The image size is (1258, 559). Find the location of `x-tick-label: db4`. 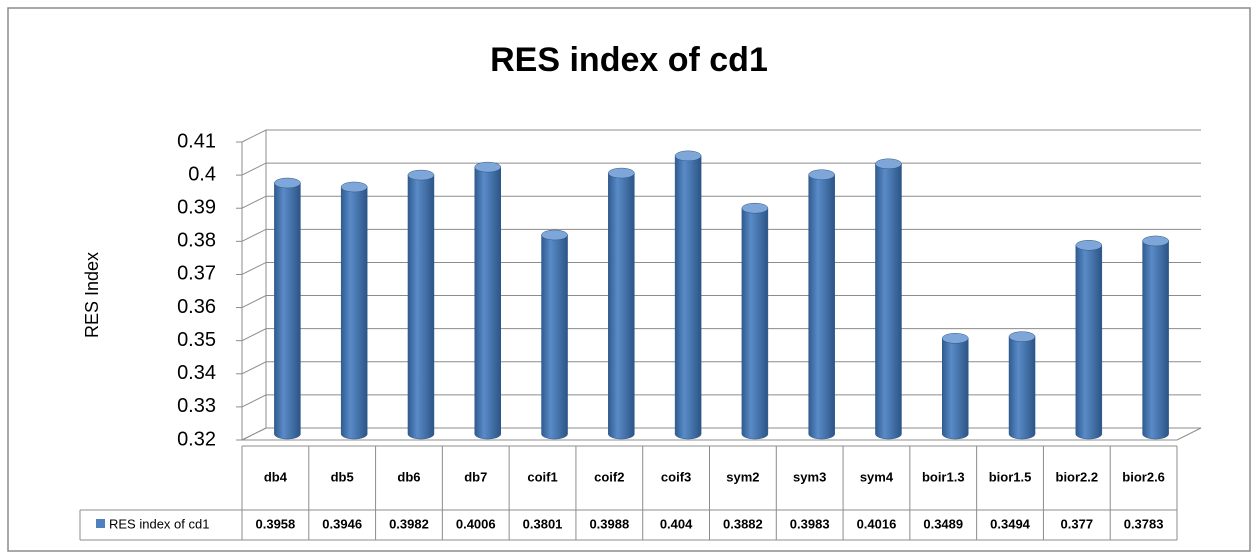

x-tick-label: db4 is located at coordinates (276, 476).